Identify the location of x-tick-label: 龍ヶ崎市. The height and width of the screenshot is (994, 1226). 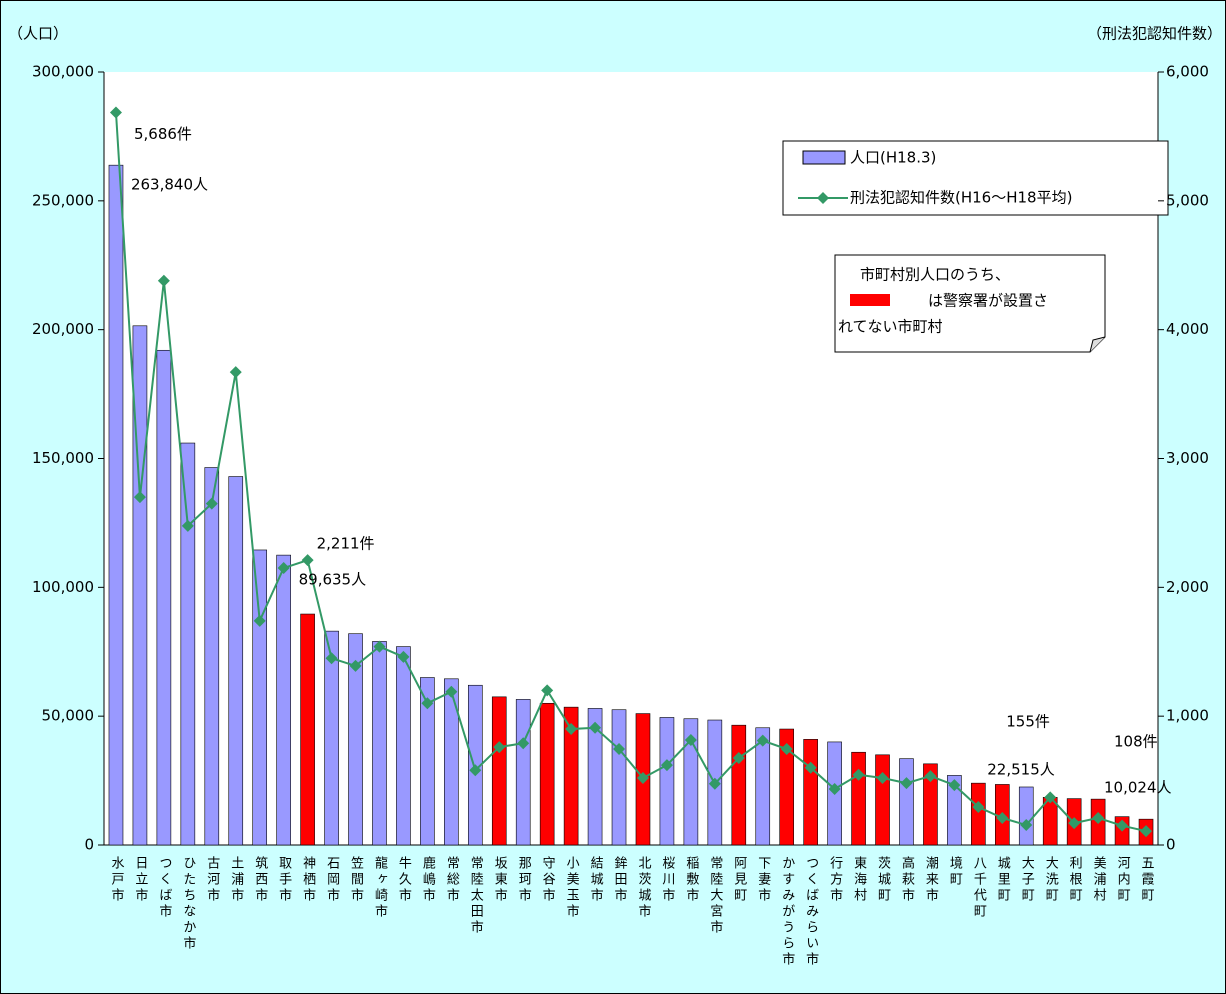
(380, 887).